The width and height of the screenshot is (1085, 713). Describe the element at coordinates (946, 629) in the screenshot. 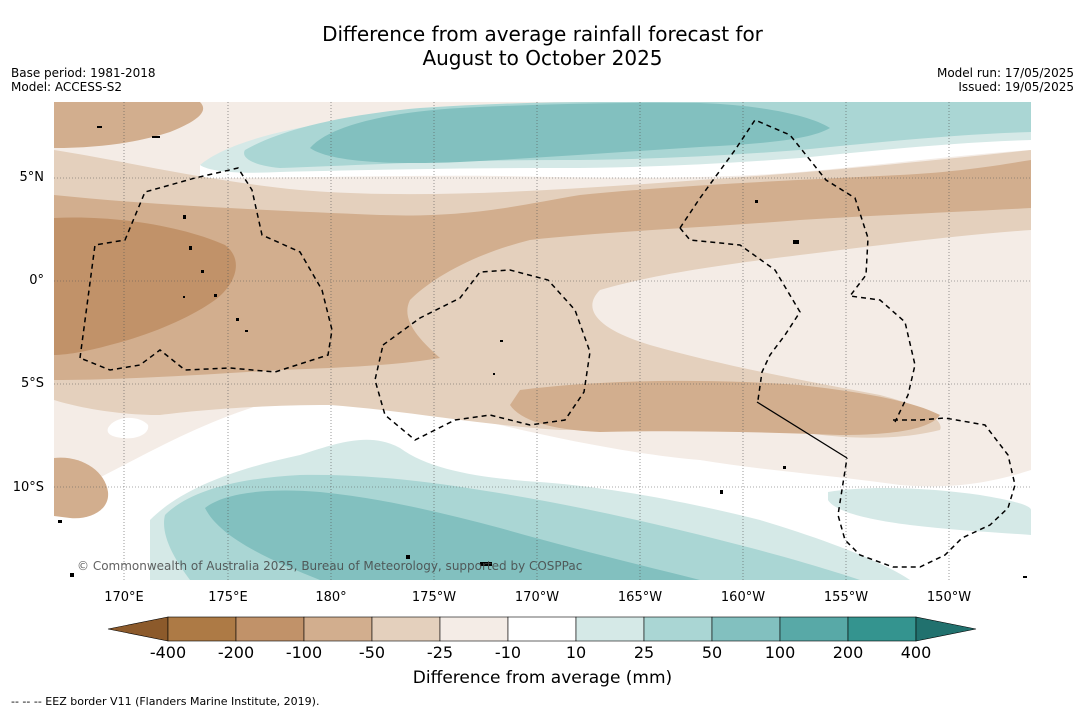

I see `colorbar-extend-high` at that location.